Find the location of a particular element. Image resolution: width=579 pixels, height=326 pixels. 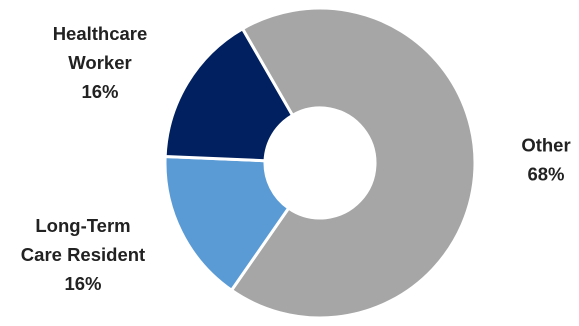

slice-label-line: Healthcare is located at coordinates (100, 33).